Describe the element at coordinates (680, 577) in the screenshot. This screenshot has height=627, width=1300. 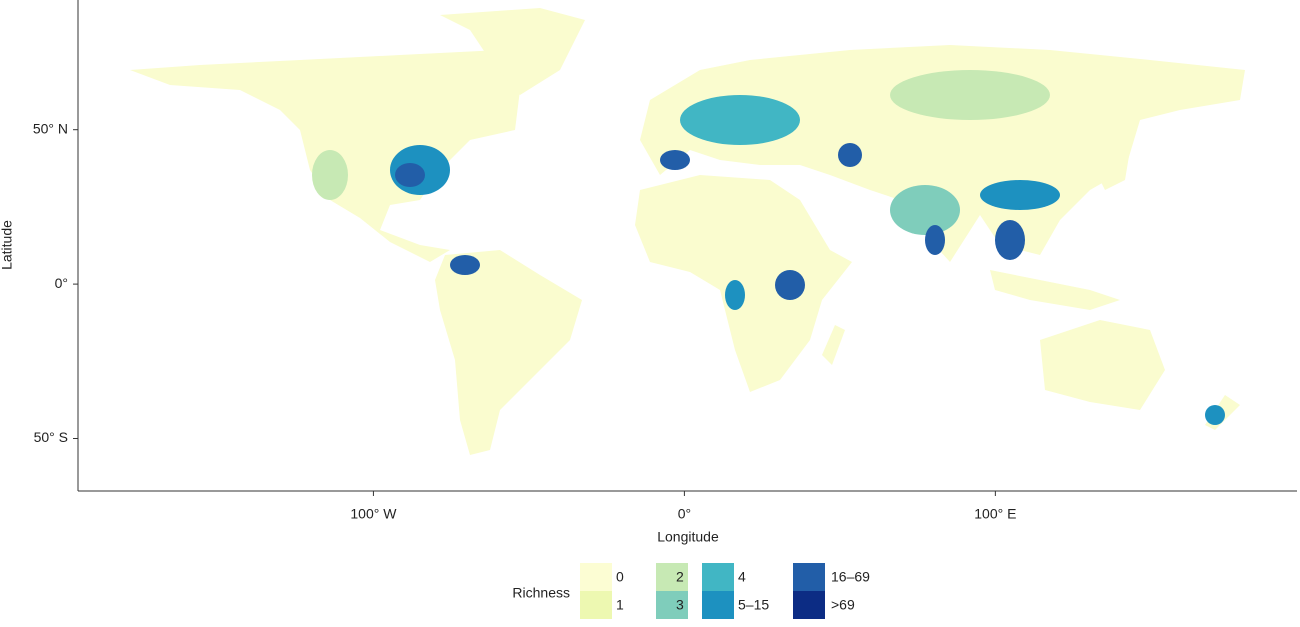
I see `legend-label: 2` at that location.